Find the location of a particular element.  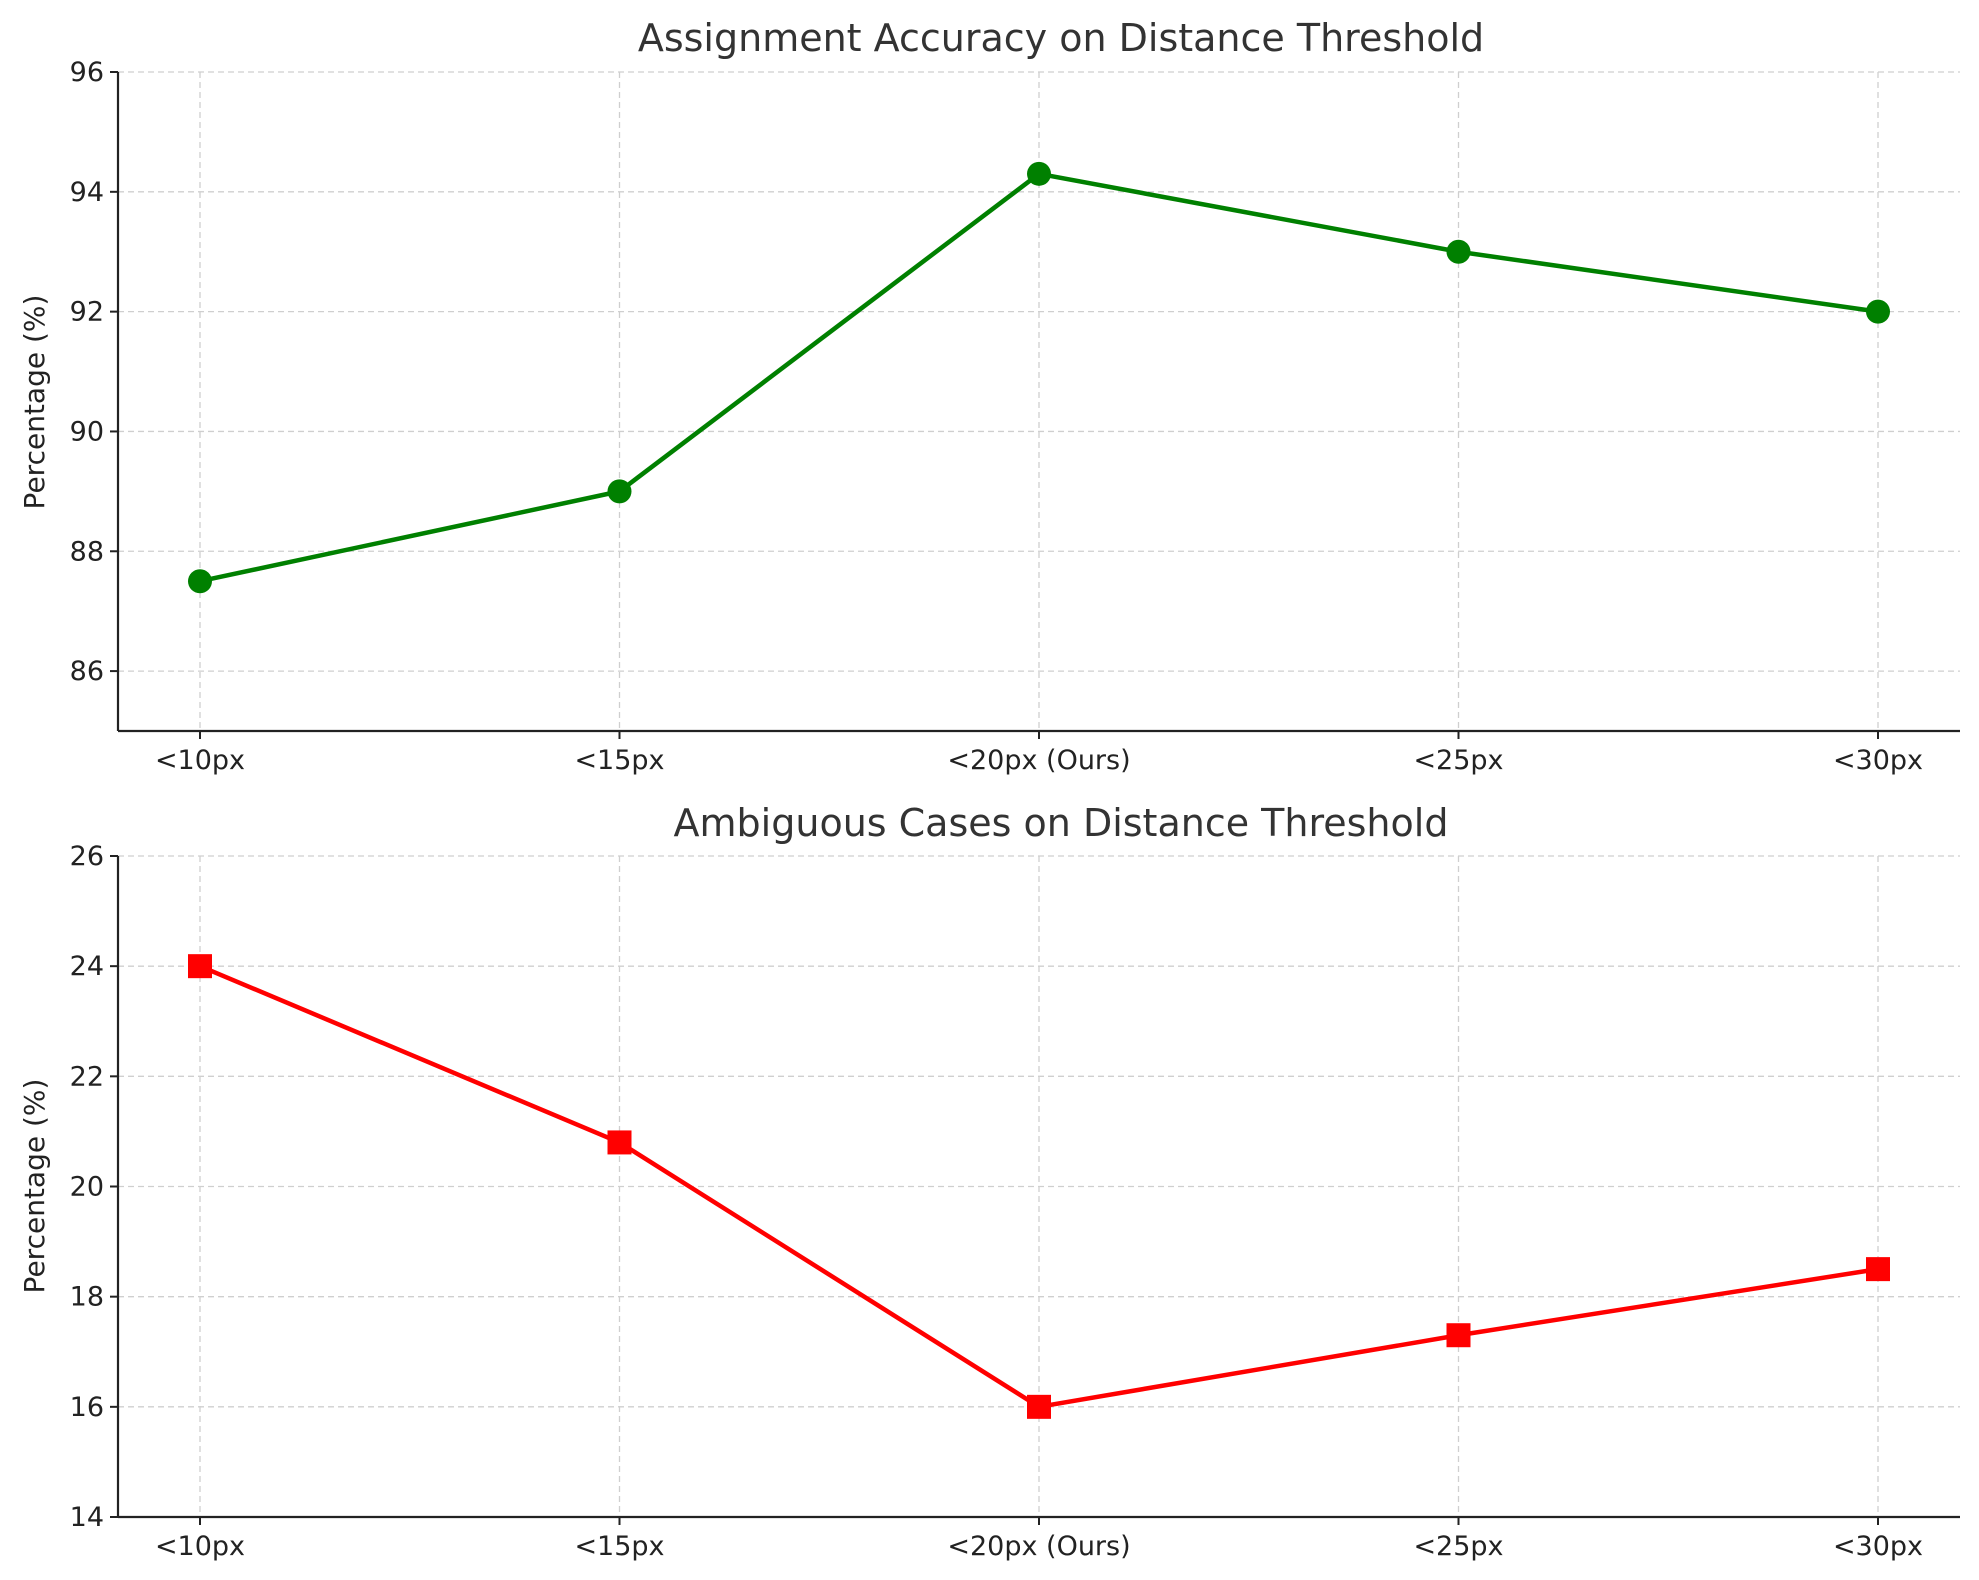

chart-title: Ambiguous Cases on Distance Threshold is located at coordinates (1061, 823).